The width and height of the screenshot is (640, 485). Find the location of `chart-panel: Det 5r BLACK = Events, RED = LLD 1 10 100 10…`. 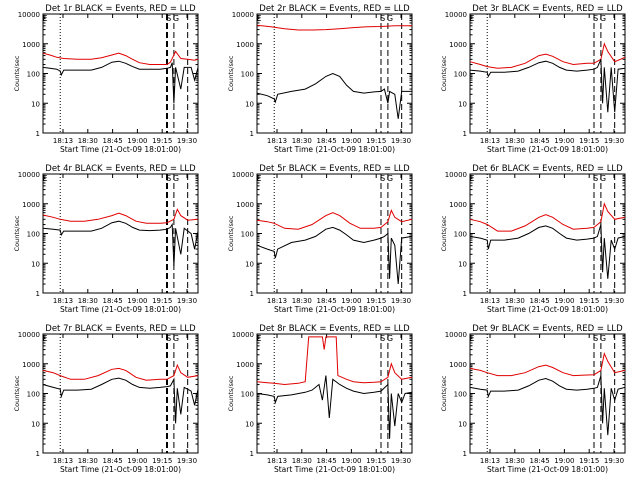

chart-panel: Det 5r BLACK = Events, RED = LLD 1 10 100 10… is located at coordinates (320, 239).